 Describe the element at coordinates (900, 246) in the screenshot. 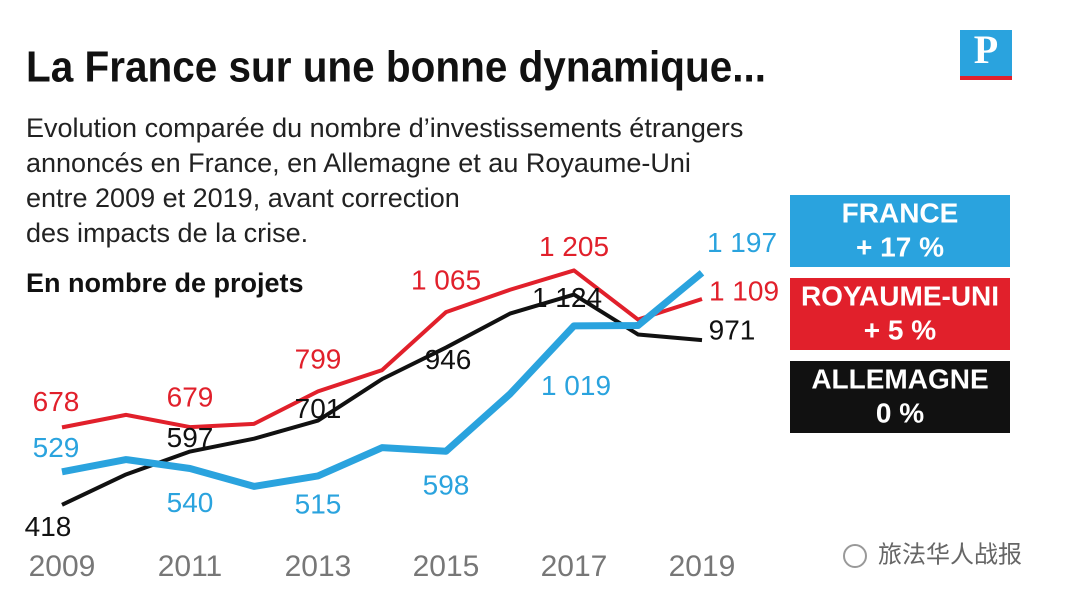

I see `legend-change: + 17 %` at that location.